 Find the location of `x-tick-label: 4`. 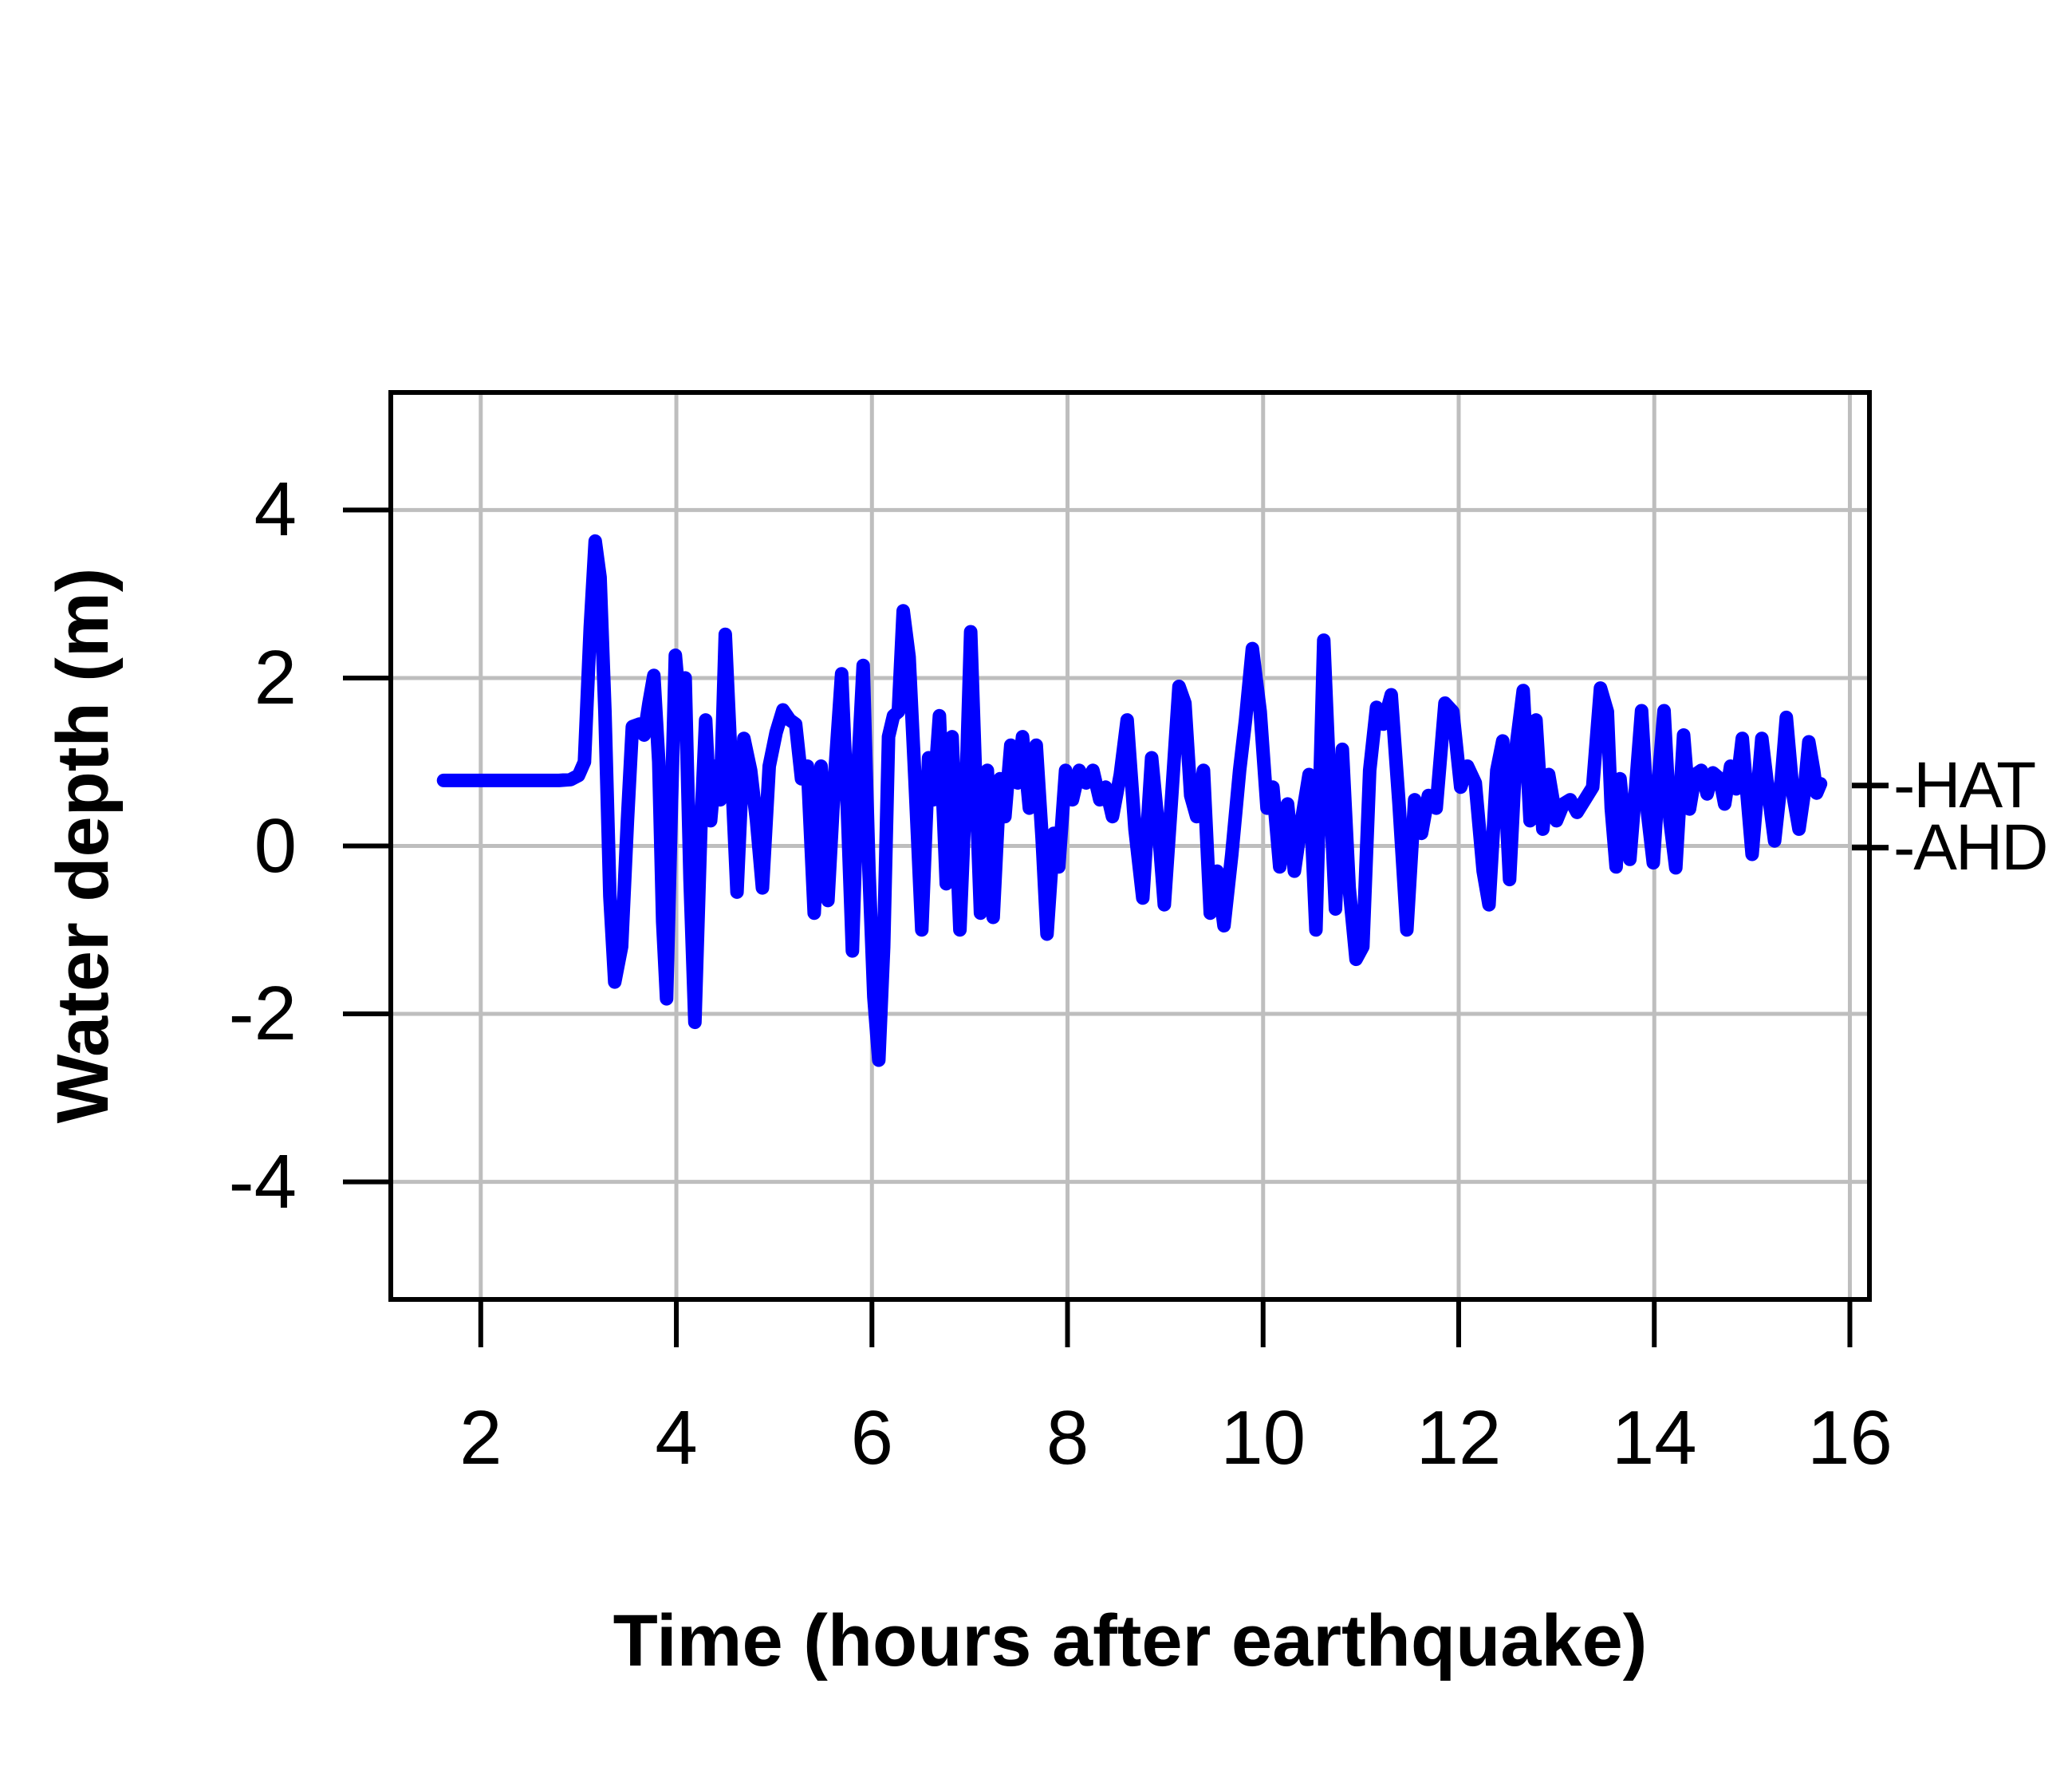

x-tick-label: 4 is located at coordinates (676, 1437).